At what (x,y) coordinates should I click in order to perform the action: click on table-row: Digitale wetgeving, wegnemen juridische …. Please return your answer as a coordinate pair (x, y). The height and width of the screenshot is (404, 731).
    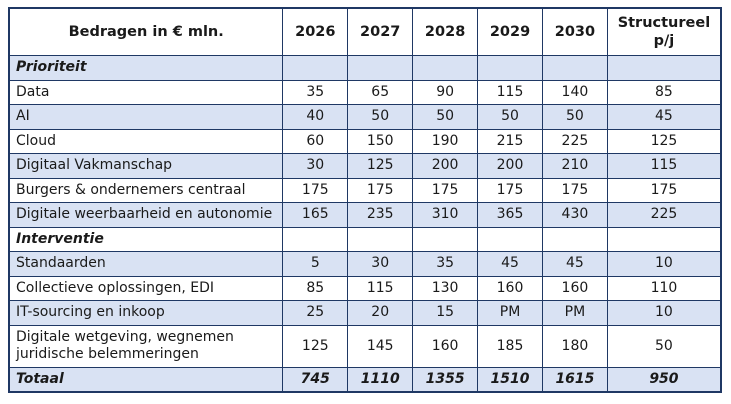
    Looking at the image, I should click on (365, 346).